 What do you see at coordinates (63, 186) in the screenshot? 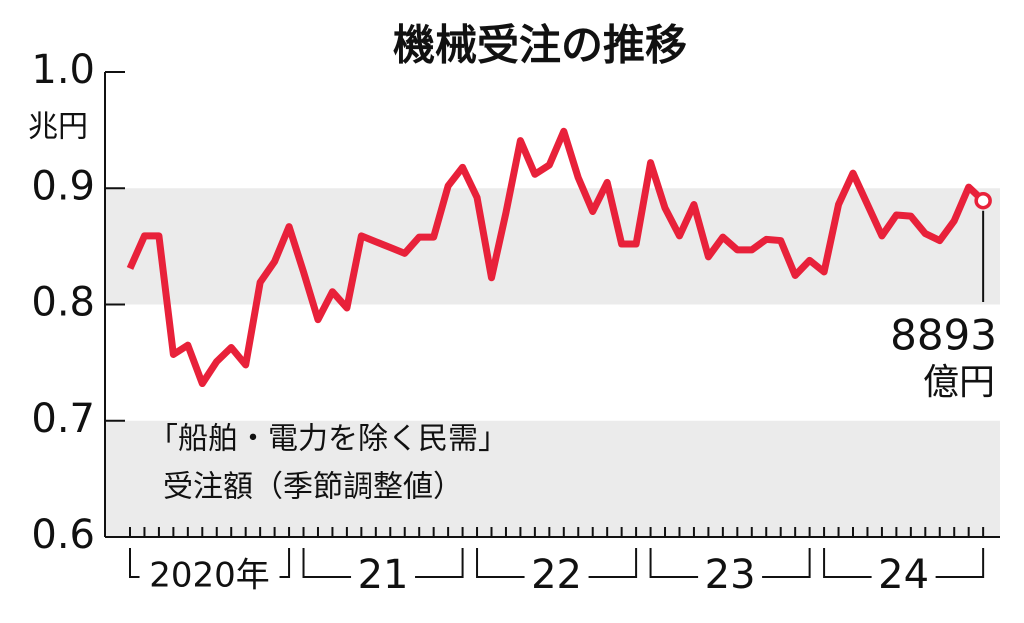
I see `y-tick-label: 0.9` at bounding box center [63, 186].